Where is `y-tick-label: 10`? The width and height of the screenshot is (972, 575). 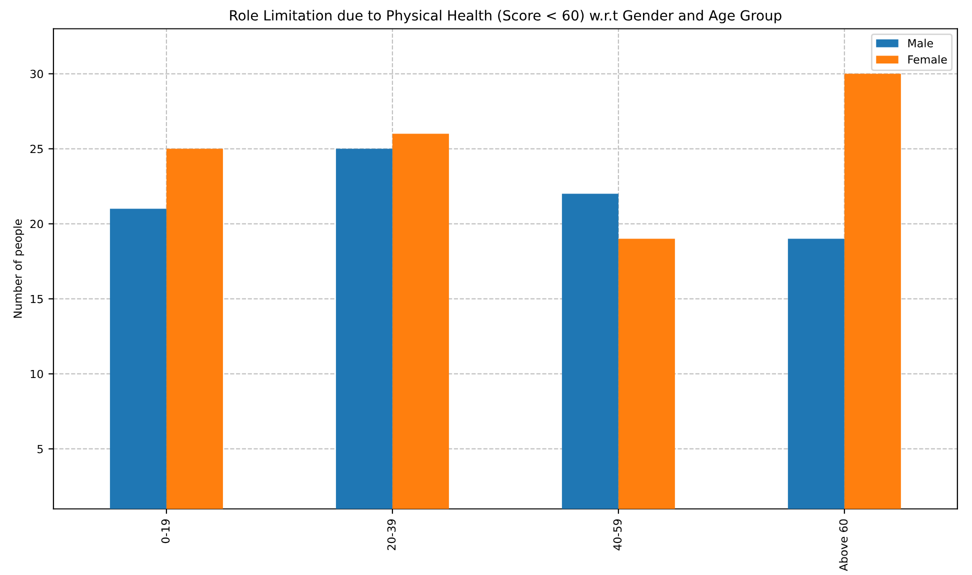 y-tick-label: 10 is located at coordinates (36, 374).